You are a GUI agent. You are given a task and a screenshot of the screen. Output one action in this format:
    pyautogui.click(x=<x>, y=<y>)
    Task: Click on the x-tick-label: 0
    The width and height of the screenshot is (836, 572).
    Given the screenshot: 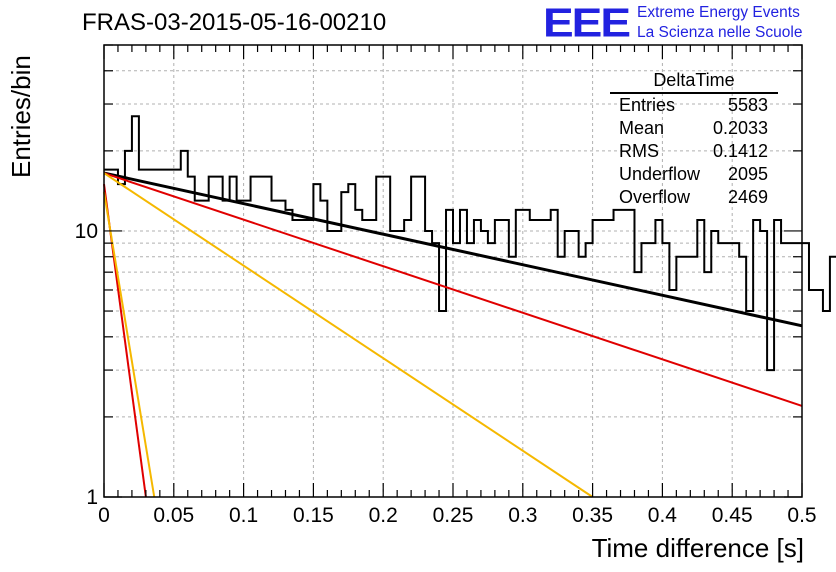 What is the action you would take?
    pyautogui.click(x=104, y=515)
    